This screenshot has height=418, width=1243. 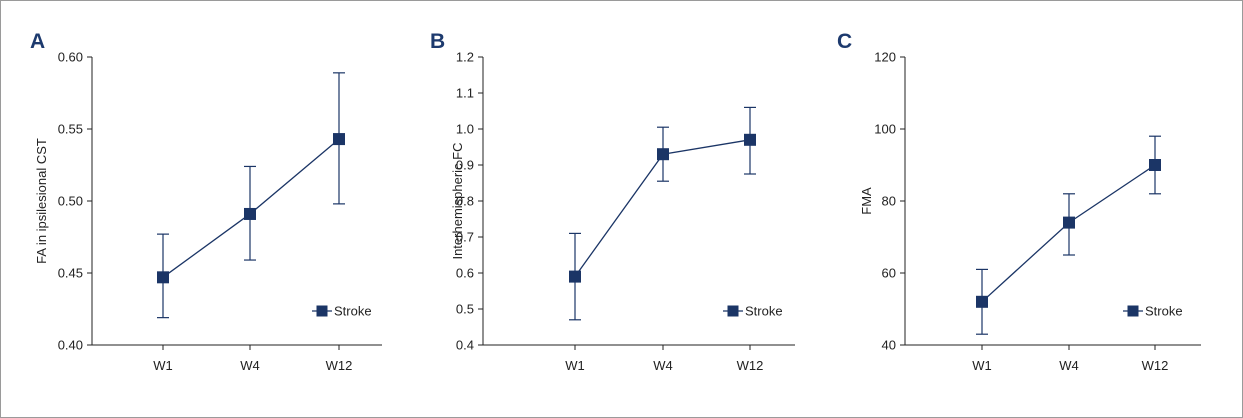 What do you see at coordinates (465, 129) in the screenshot?
I see `y-tick-label: 1.0` at bounding box center [465, 129].